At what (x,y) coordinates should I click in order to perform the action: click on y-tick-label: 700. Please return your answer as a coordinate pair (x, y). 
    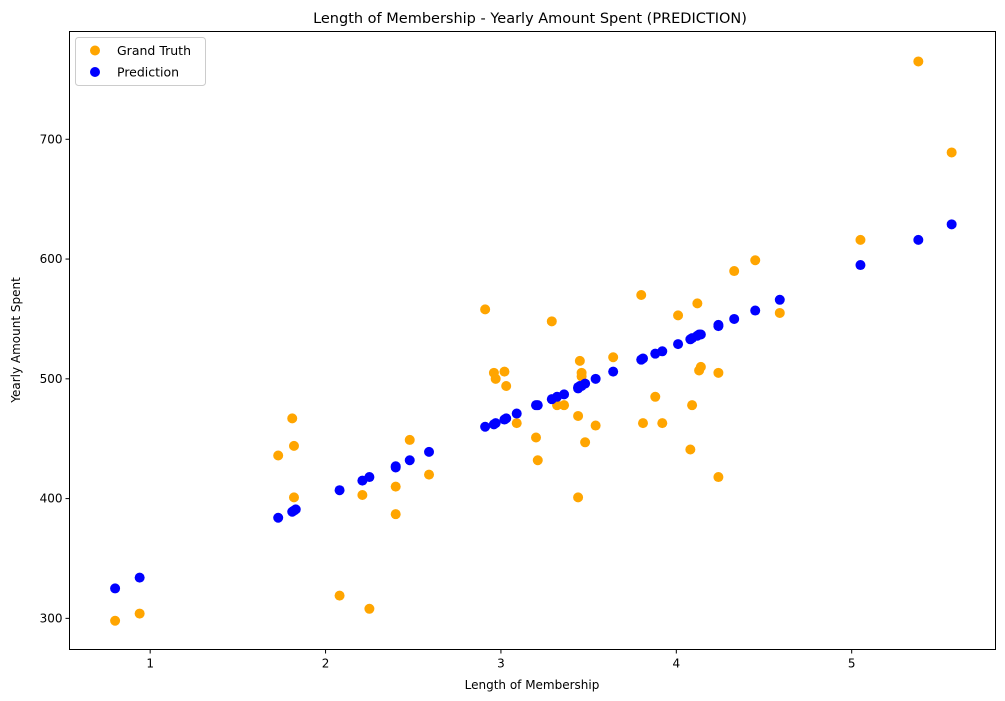
    Looking at the image, I should click on (51, 139).